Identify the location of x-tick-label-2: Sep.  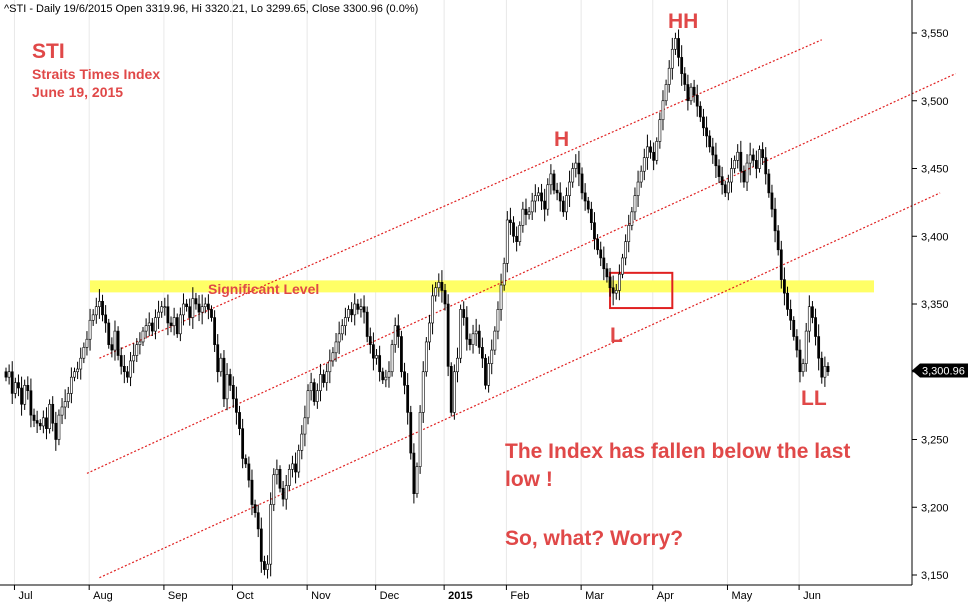
(178, 596).